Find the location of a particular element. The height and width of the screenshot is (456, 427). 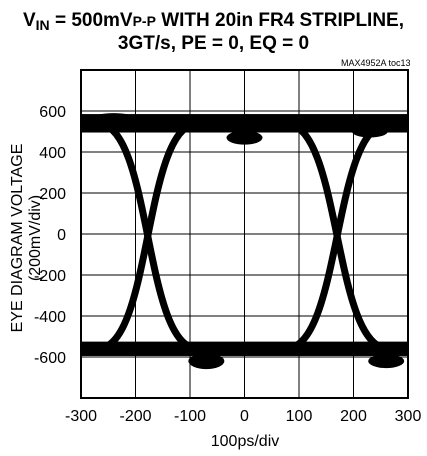

y-tick-label: -600 is located at coordinates (50, 358).